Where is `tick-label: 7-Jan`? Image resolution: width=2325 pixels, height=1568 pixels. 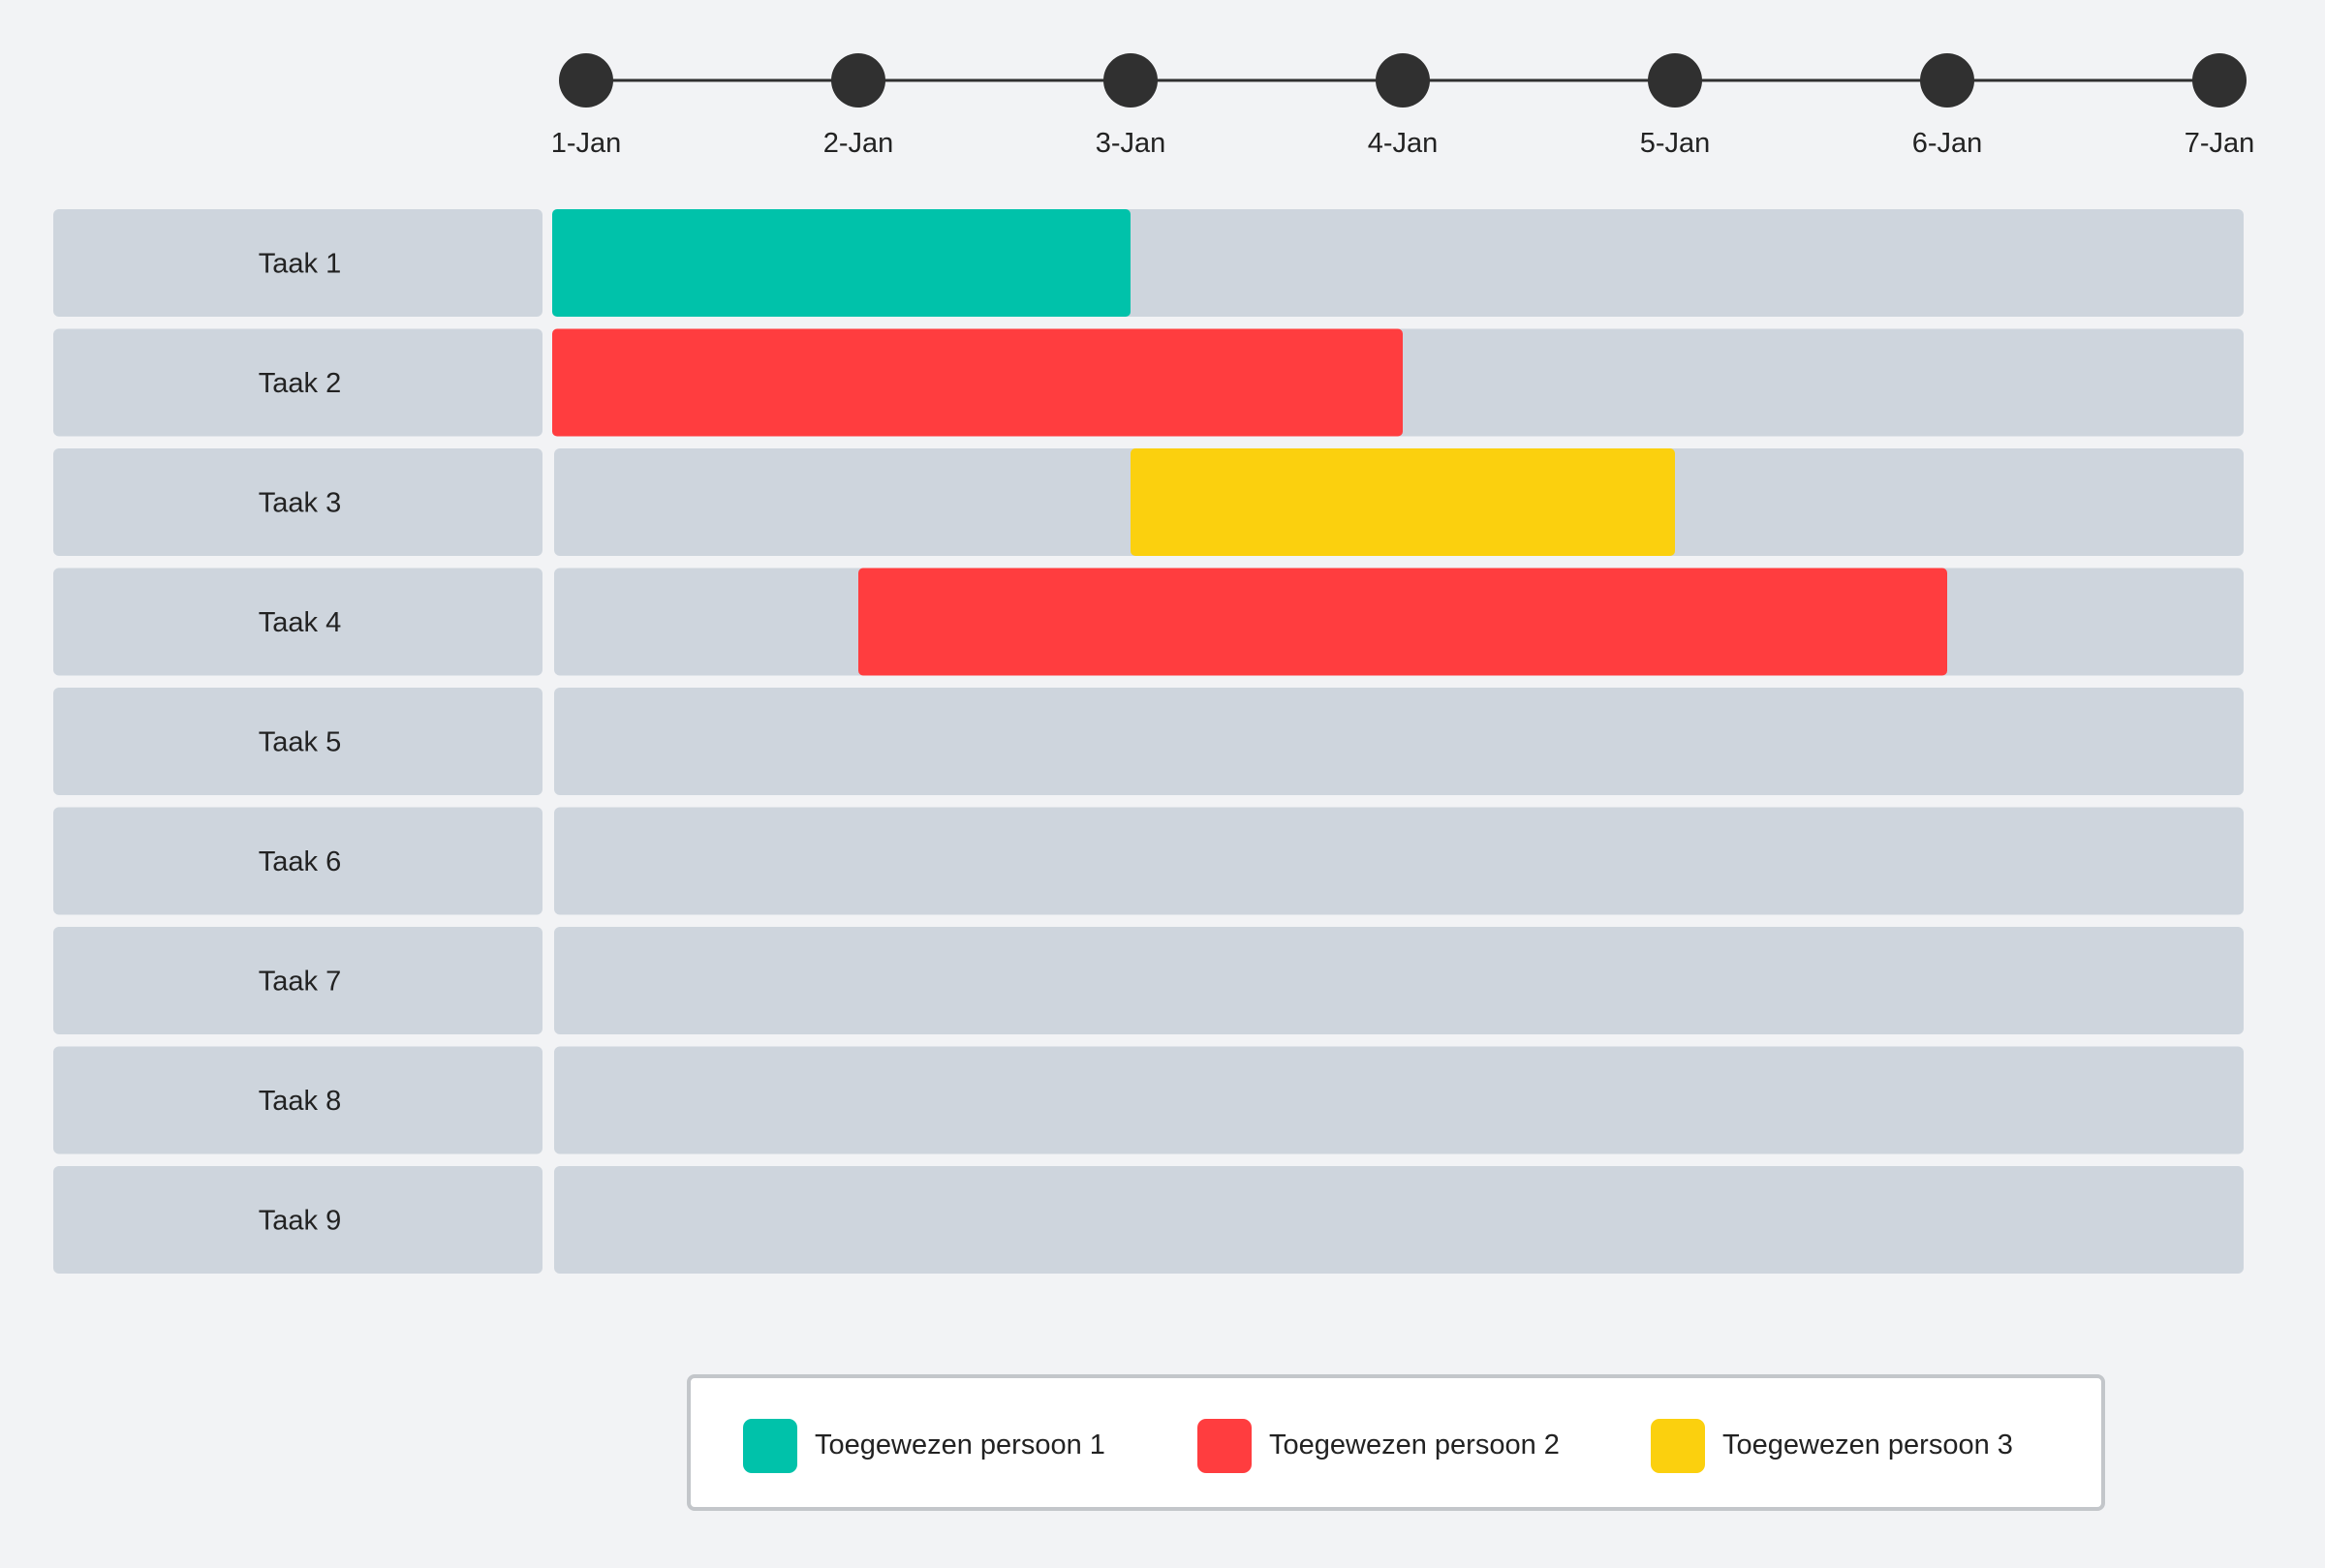
tick-label: 7-Jan is located at coordinates (2220, 143).